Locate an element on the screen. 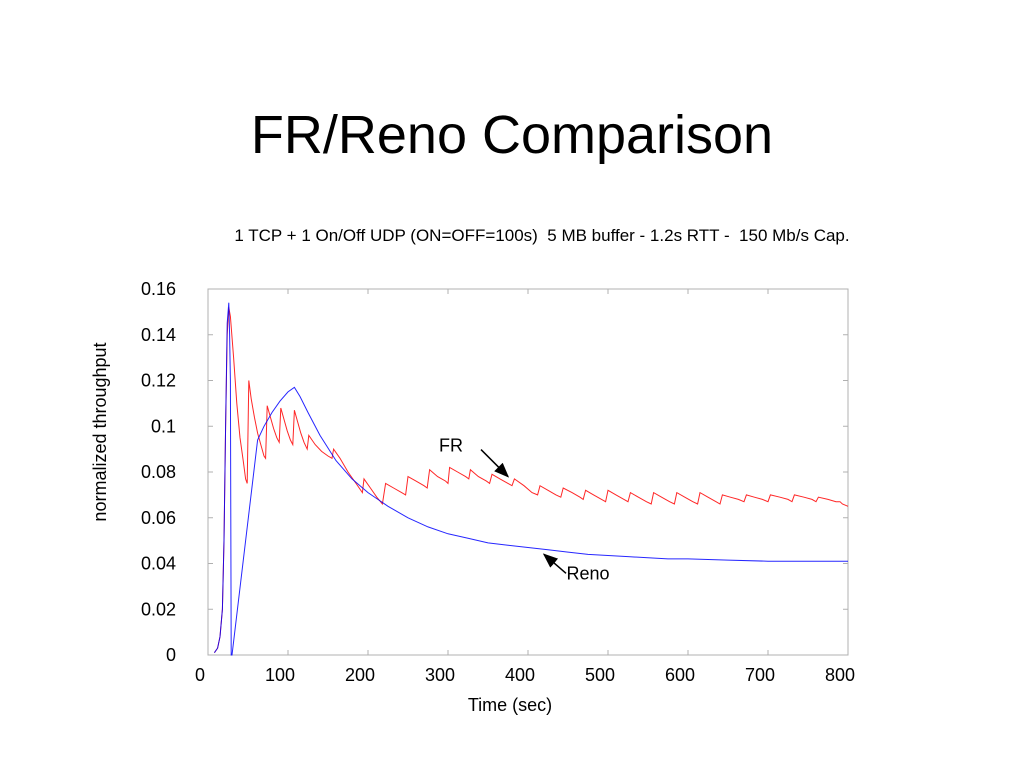 This screenshot has width=1024, height=768. annotation-label-reno: Reno is located at coordinates (587, 573).